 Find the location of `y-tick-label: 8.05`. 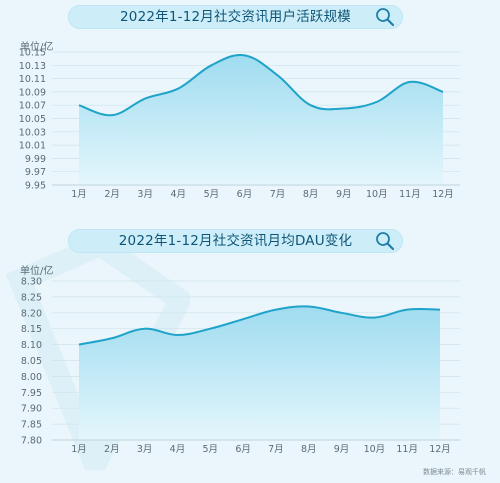

y-tick-label: 8.05 is located at coordinates (31, 361).